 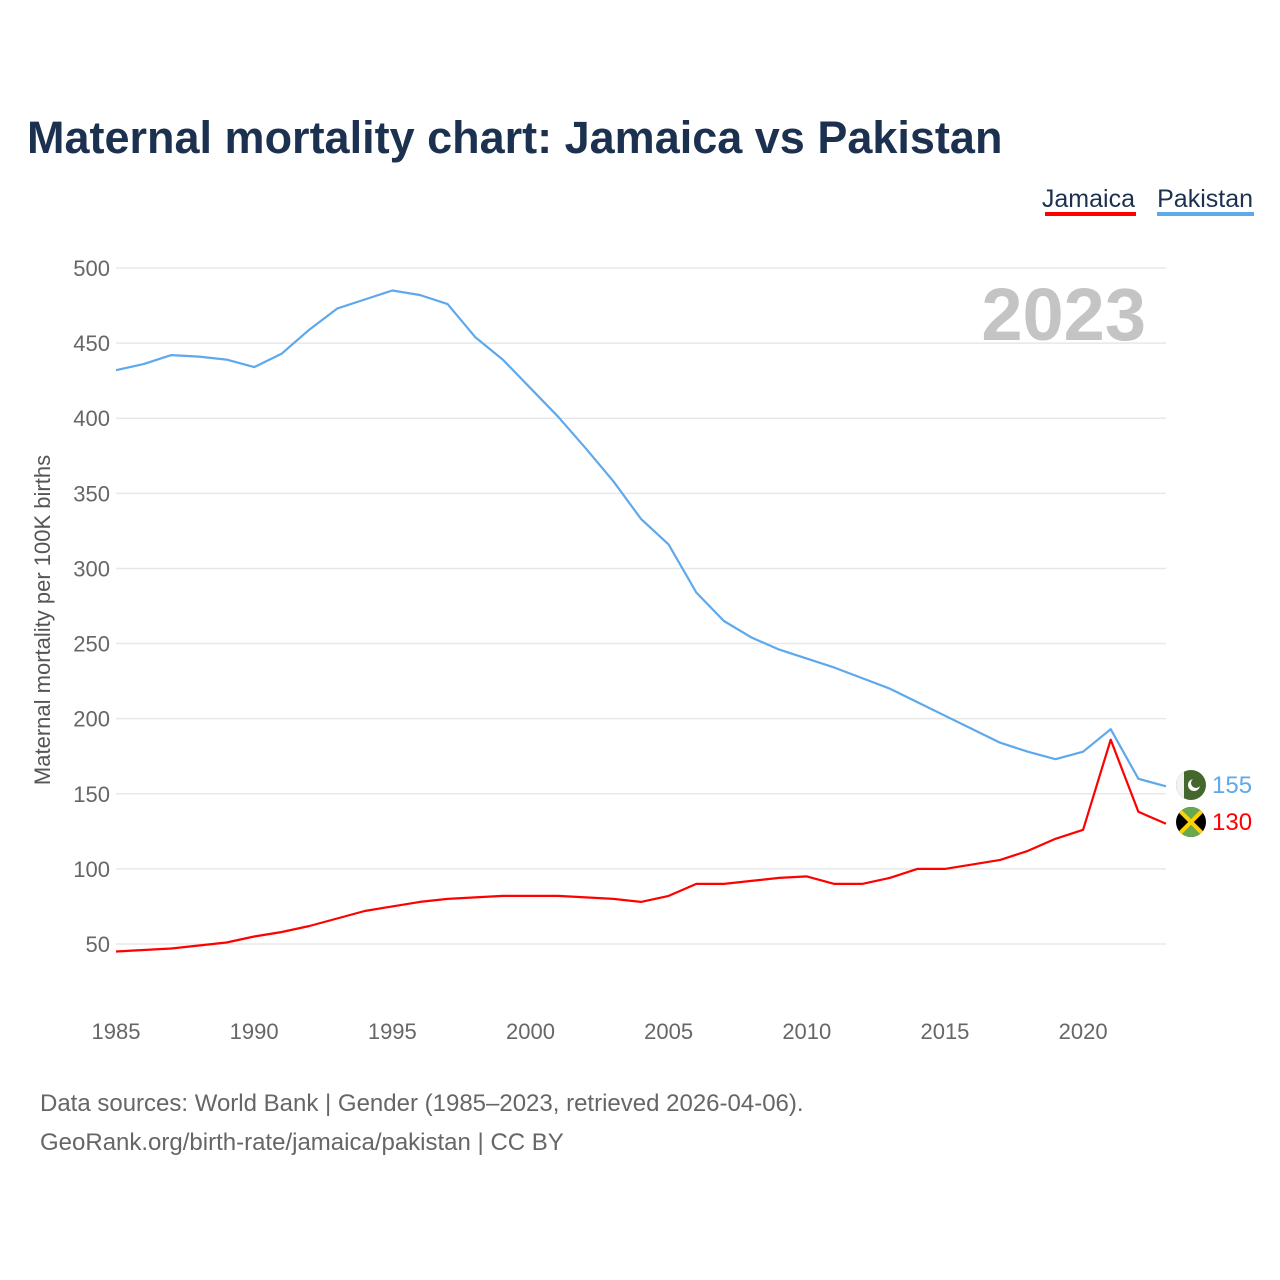 I want to click on pakistan-flag-icon, so click(x=1191, y=785).